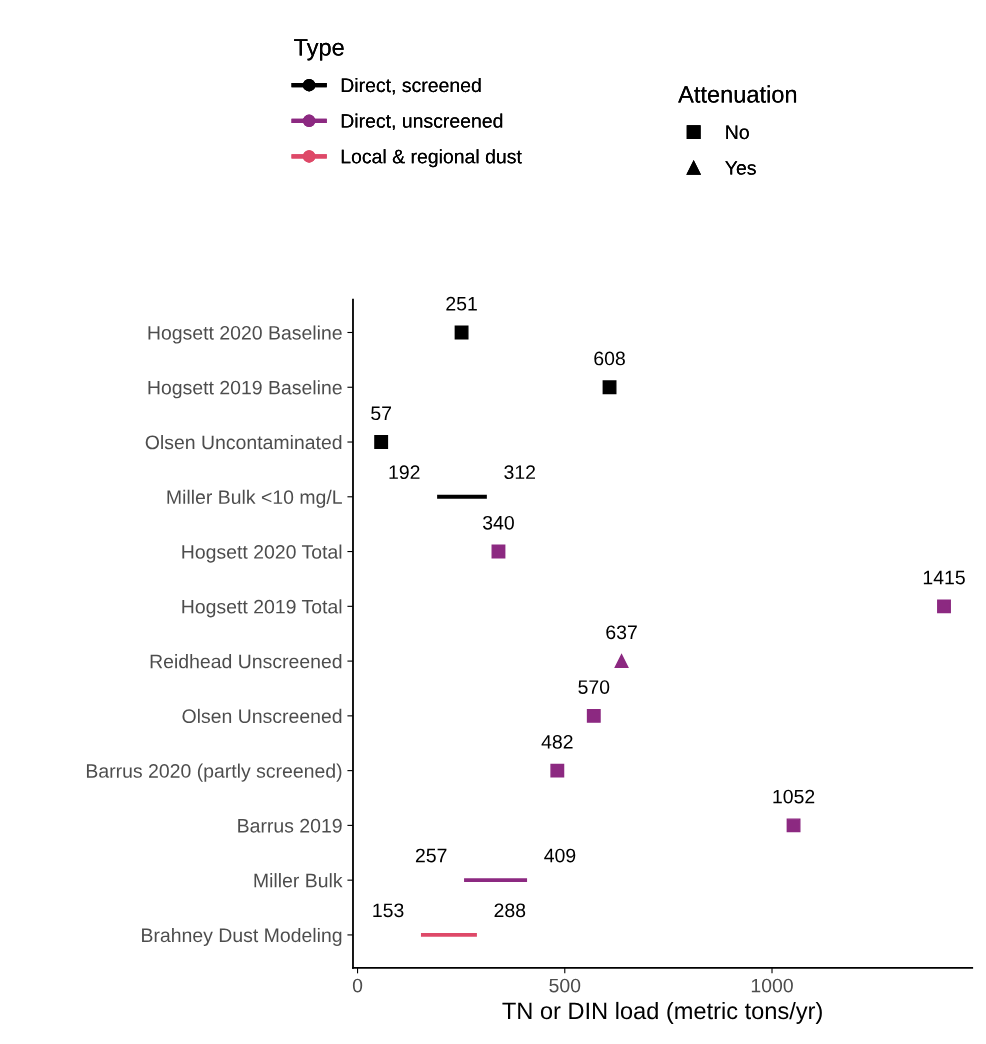 The width and height of the screenshot is (986, 1044). I want to click on y-tick-label: Miller Bulk, so click(298, 880).